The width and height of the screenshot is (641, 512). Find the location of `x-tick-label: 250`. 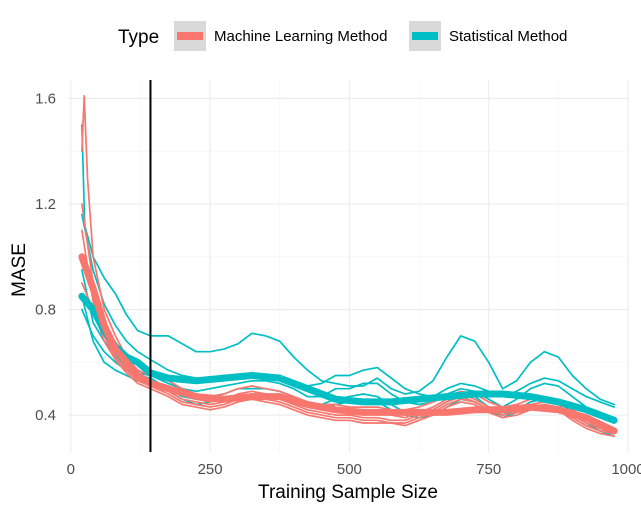

x-tick-label: 250 is located at coordinates (210, 469).